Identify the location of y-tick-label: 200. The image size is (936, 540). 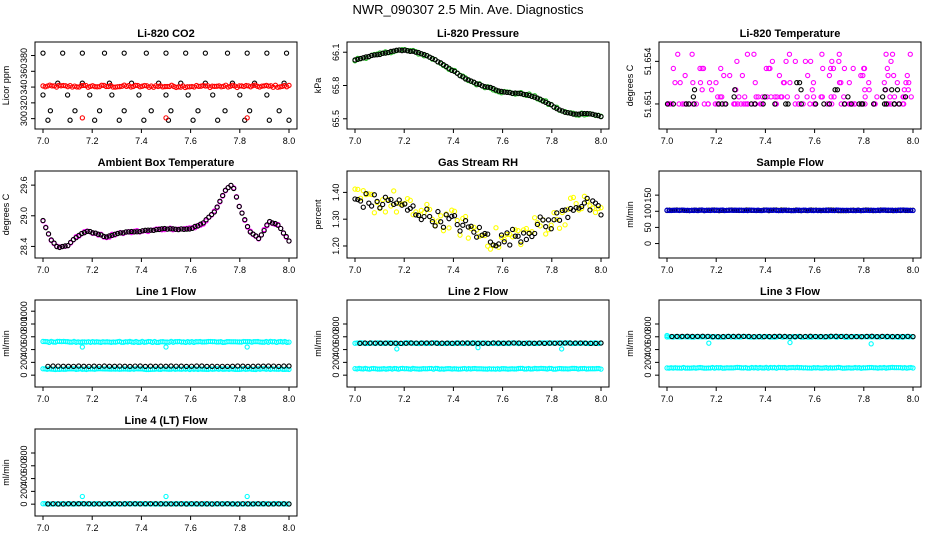
(24, 491).